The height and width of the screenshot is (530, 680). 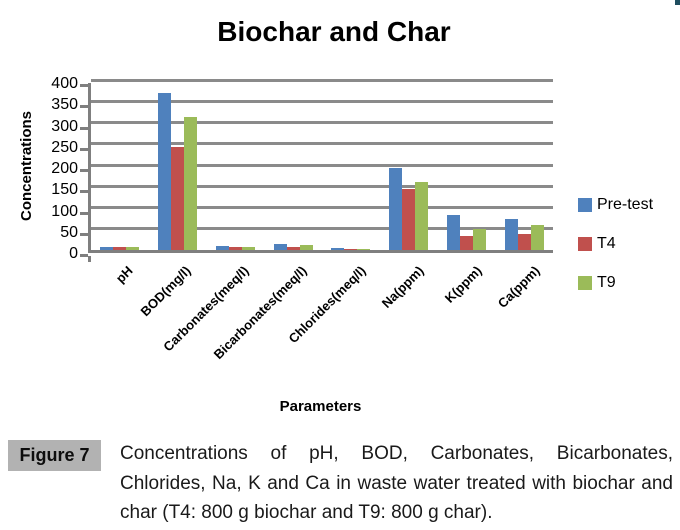 I want to click on bar-t4-ca-ppm, so click(x=524, y=242).